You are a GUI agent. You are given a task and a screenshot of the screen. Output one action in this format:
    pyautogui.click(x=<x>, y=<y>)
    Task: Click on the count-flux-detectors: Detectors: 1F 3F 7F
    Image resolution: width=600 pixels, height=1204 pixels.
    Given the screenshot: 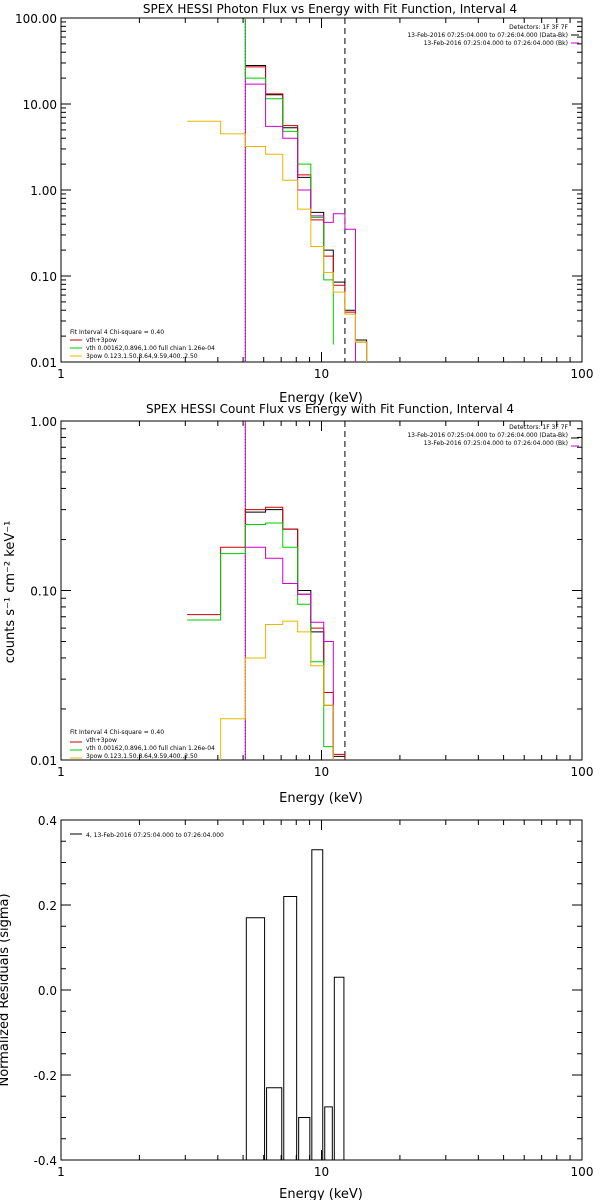 What is the action you would take?
    pyautogui.click(x=538, y=427)
    